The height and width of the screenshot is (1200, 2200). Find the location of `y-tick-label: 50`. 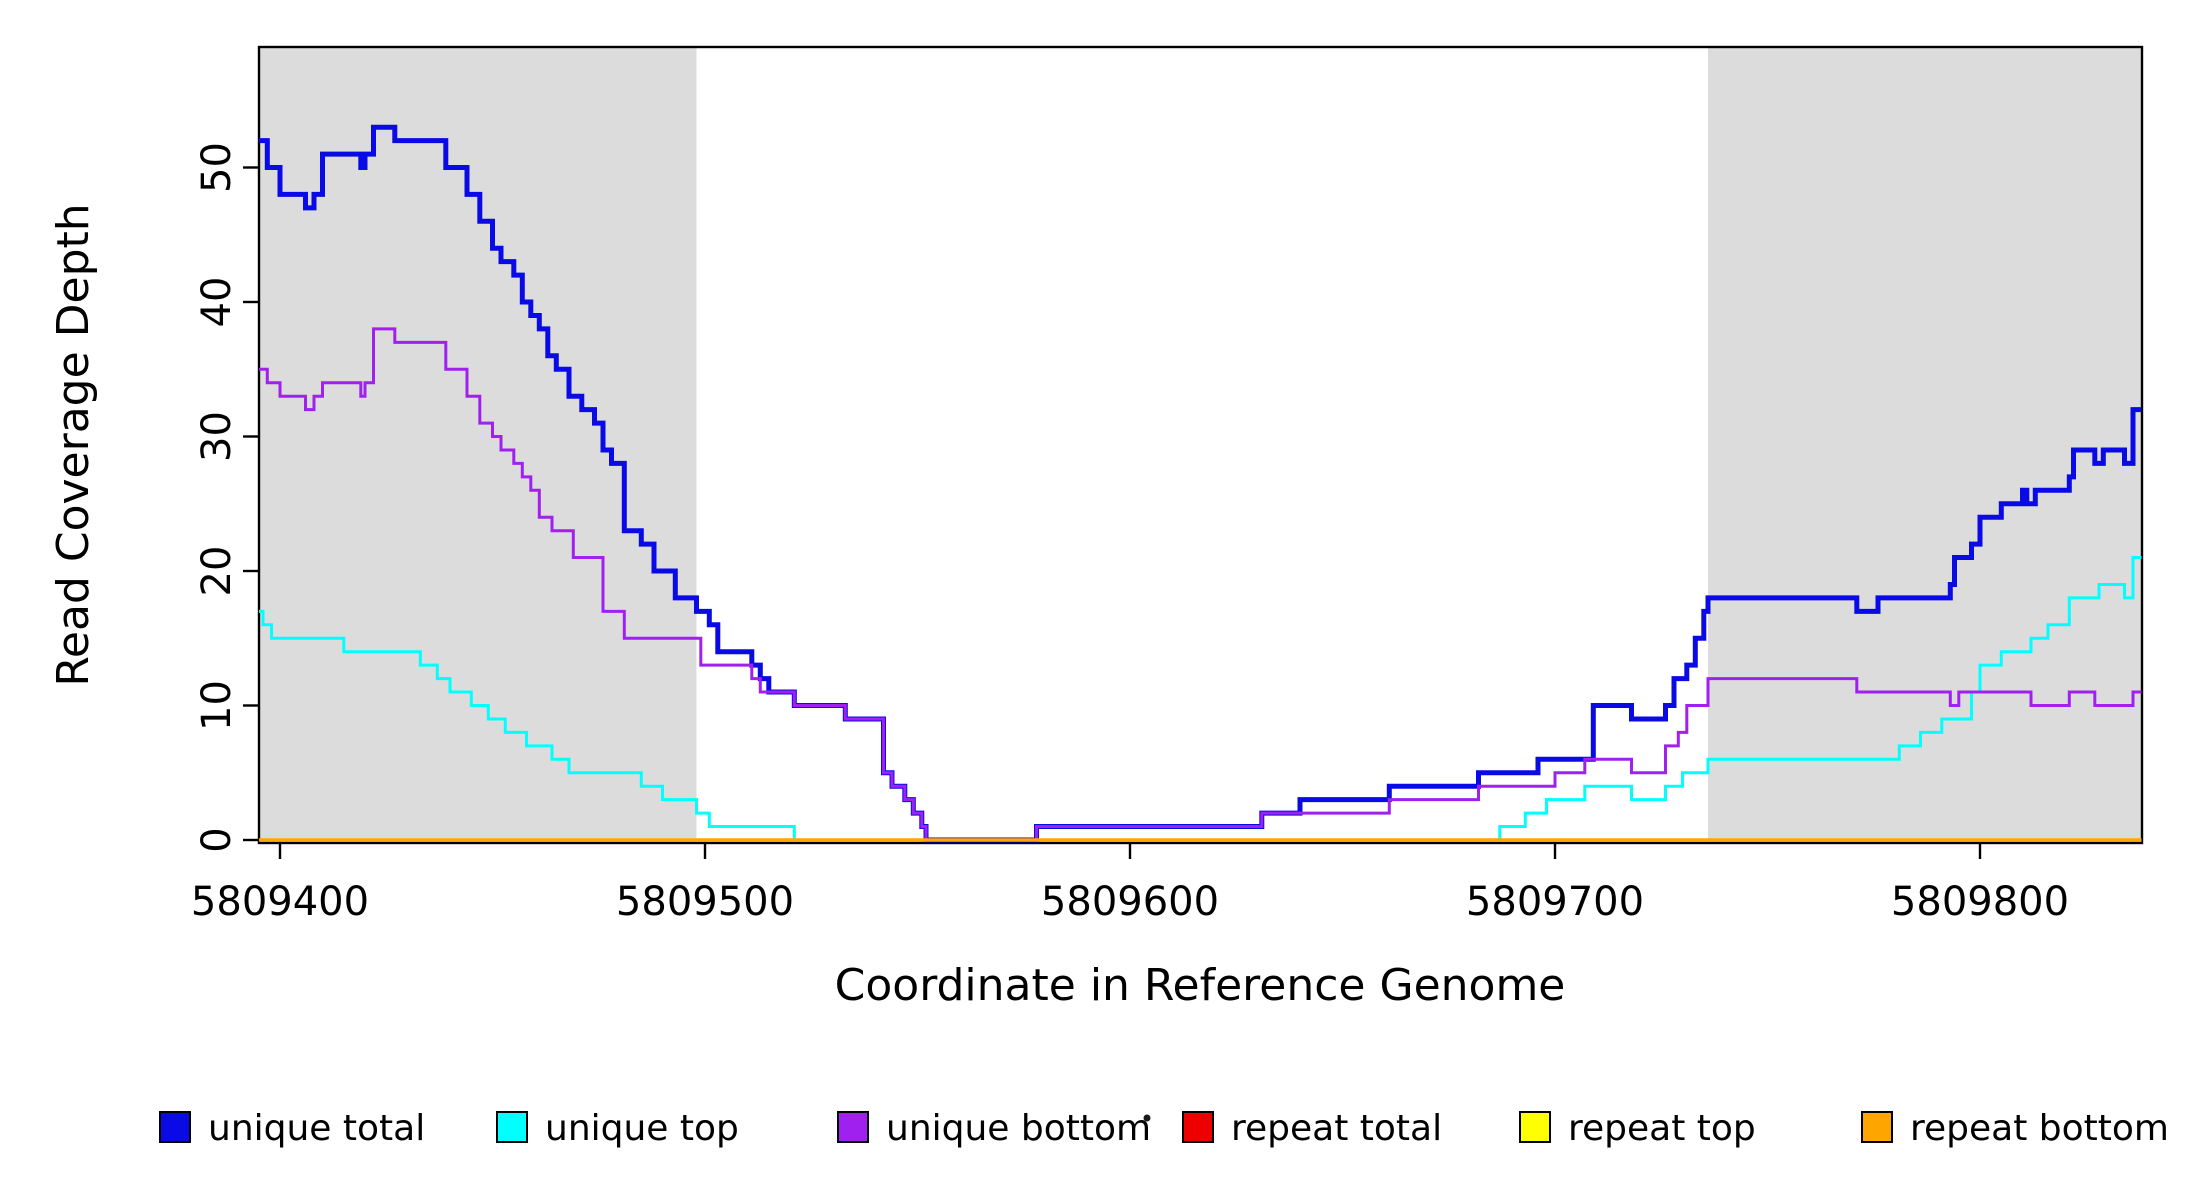

y-tick-label: 50 is located at coordinates (217, 167).